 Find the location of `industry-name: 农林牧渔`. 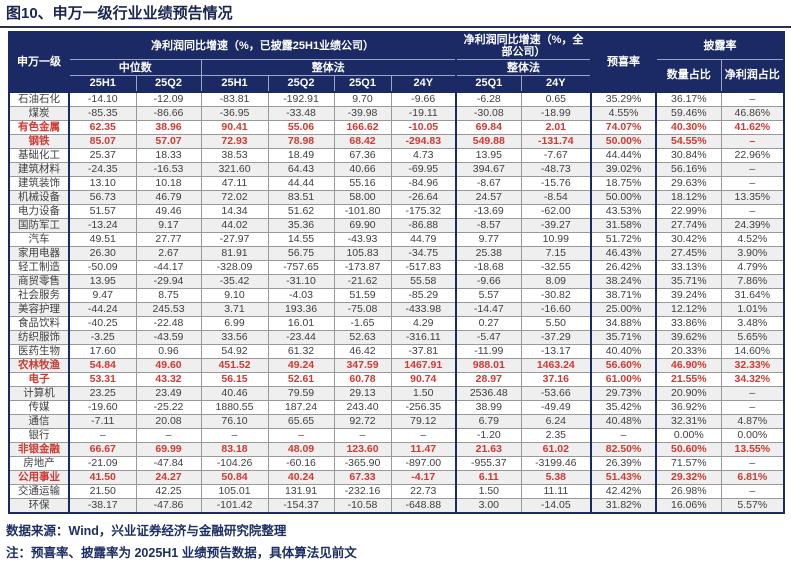

industry-name: 农林牧渔 is located at coordinates (39, 365).